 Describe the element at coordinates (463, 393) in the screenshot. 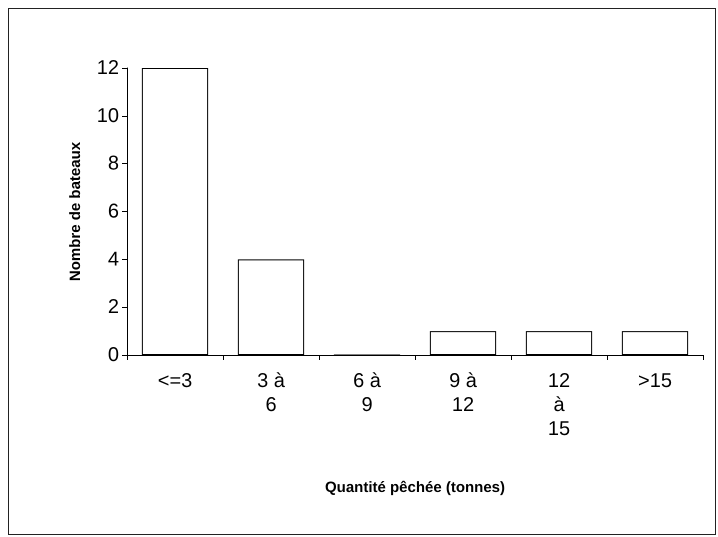

I see `x-tick-label: 9 à 12` at that location.